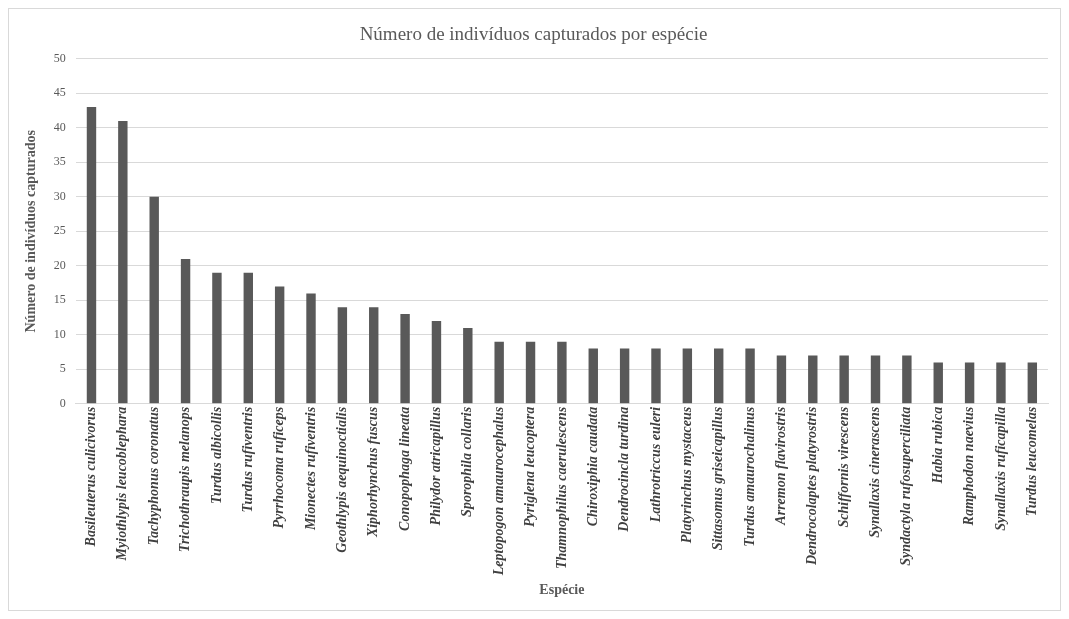 Image resolution: width=1069 pixels, height=619 pixels. I want to click on y-tick-label: 50, so click(59, 57).